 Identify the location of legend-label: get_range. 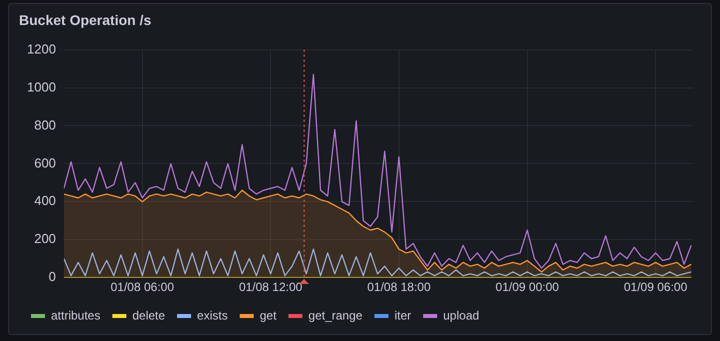
(335, 315).